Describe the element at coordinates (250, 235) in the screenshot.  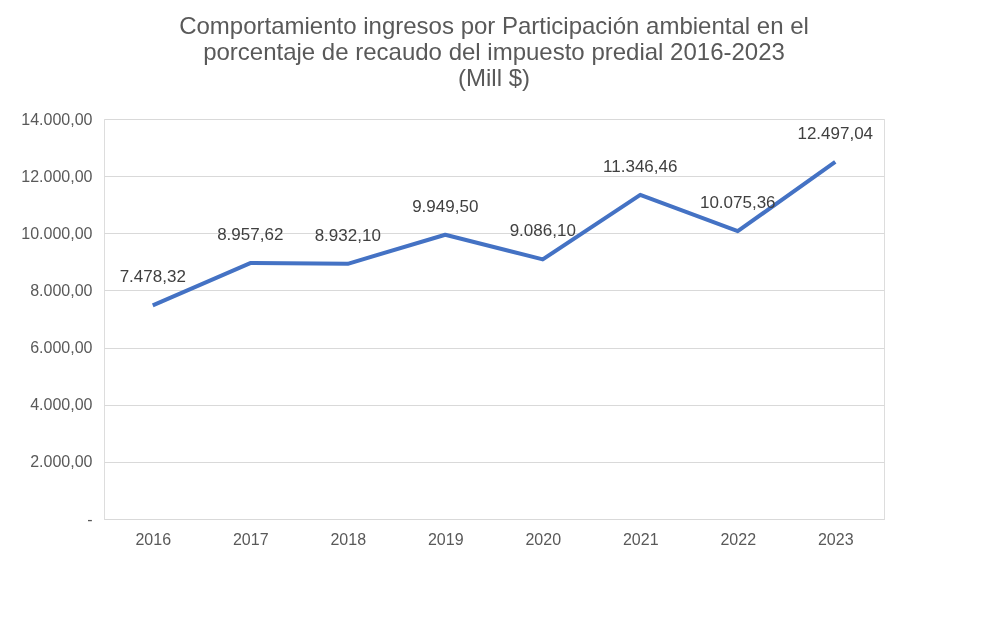
I see `data-label: 8.957,62` at that location.